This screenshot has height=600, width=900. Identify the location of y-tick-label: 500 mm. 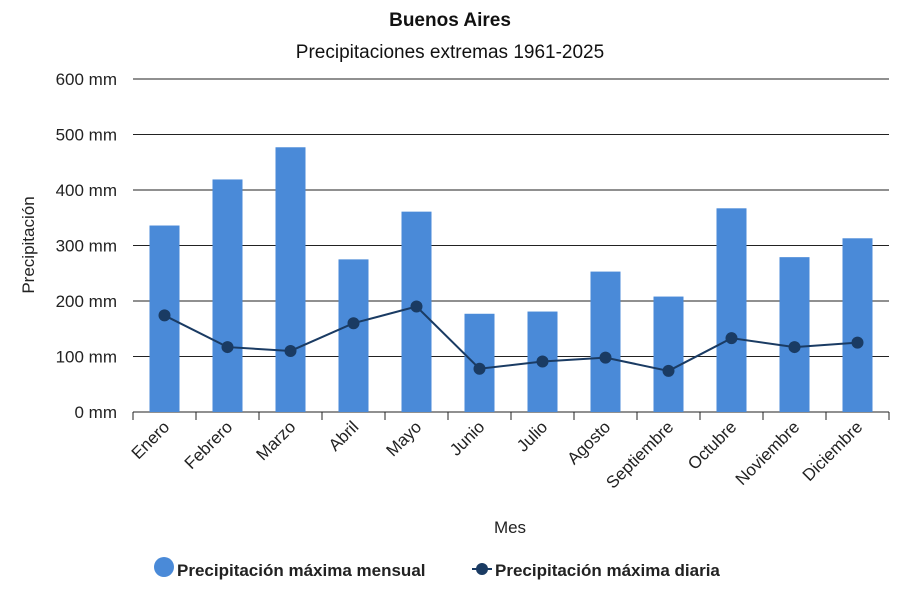
(86, 135).